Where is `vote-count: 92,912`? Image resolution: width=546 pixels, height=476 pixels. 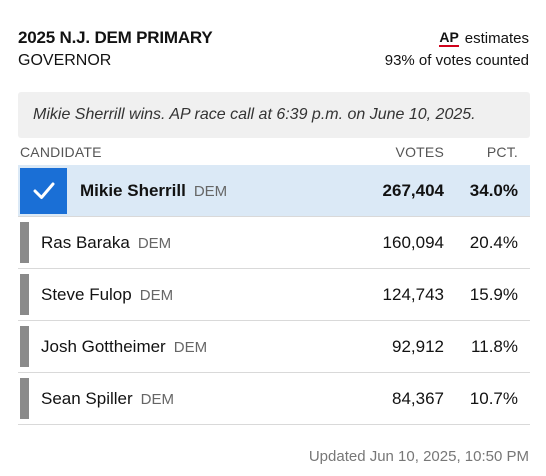 vote-count: 92,912 is located at coordinates (418, 346).